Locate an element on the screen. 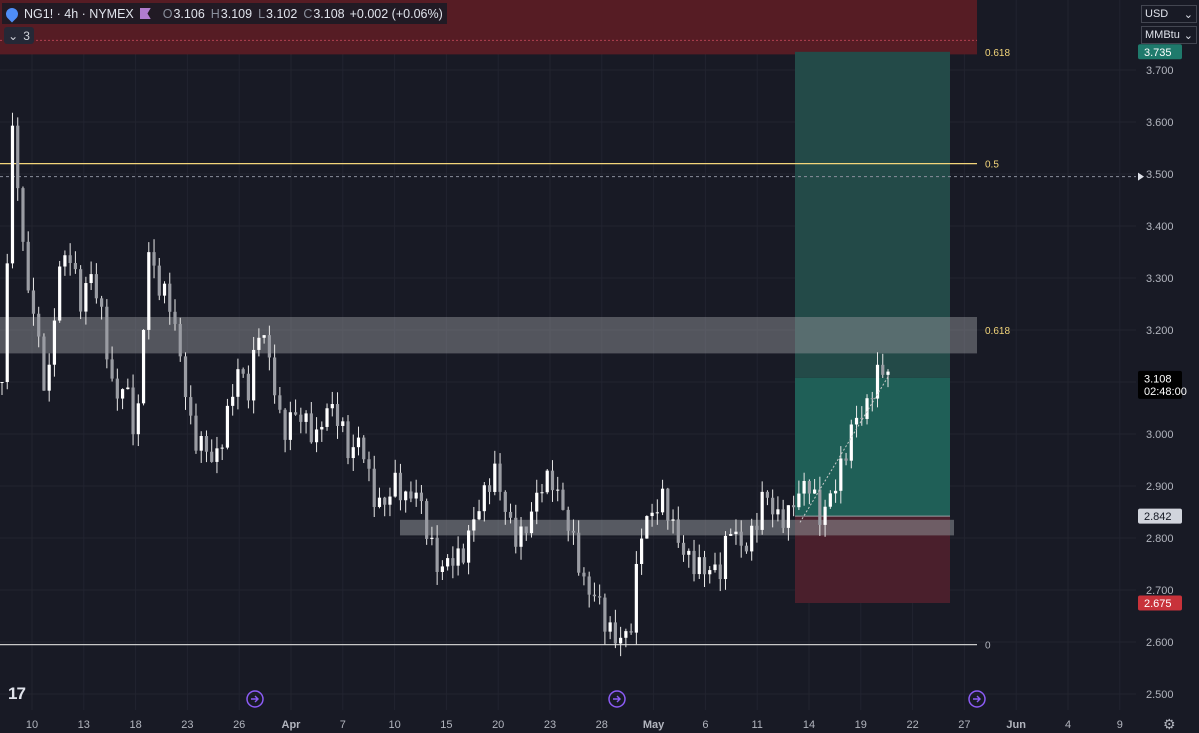  x-tick-label: 14 is located at coordinates (809, 725).